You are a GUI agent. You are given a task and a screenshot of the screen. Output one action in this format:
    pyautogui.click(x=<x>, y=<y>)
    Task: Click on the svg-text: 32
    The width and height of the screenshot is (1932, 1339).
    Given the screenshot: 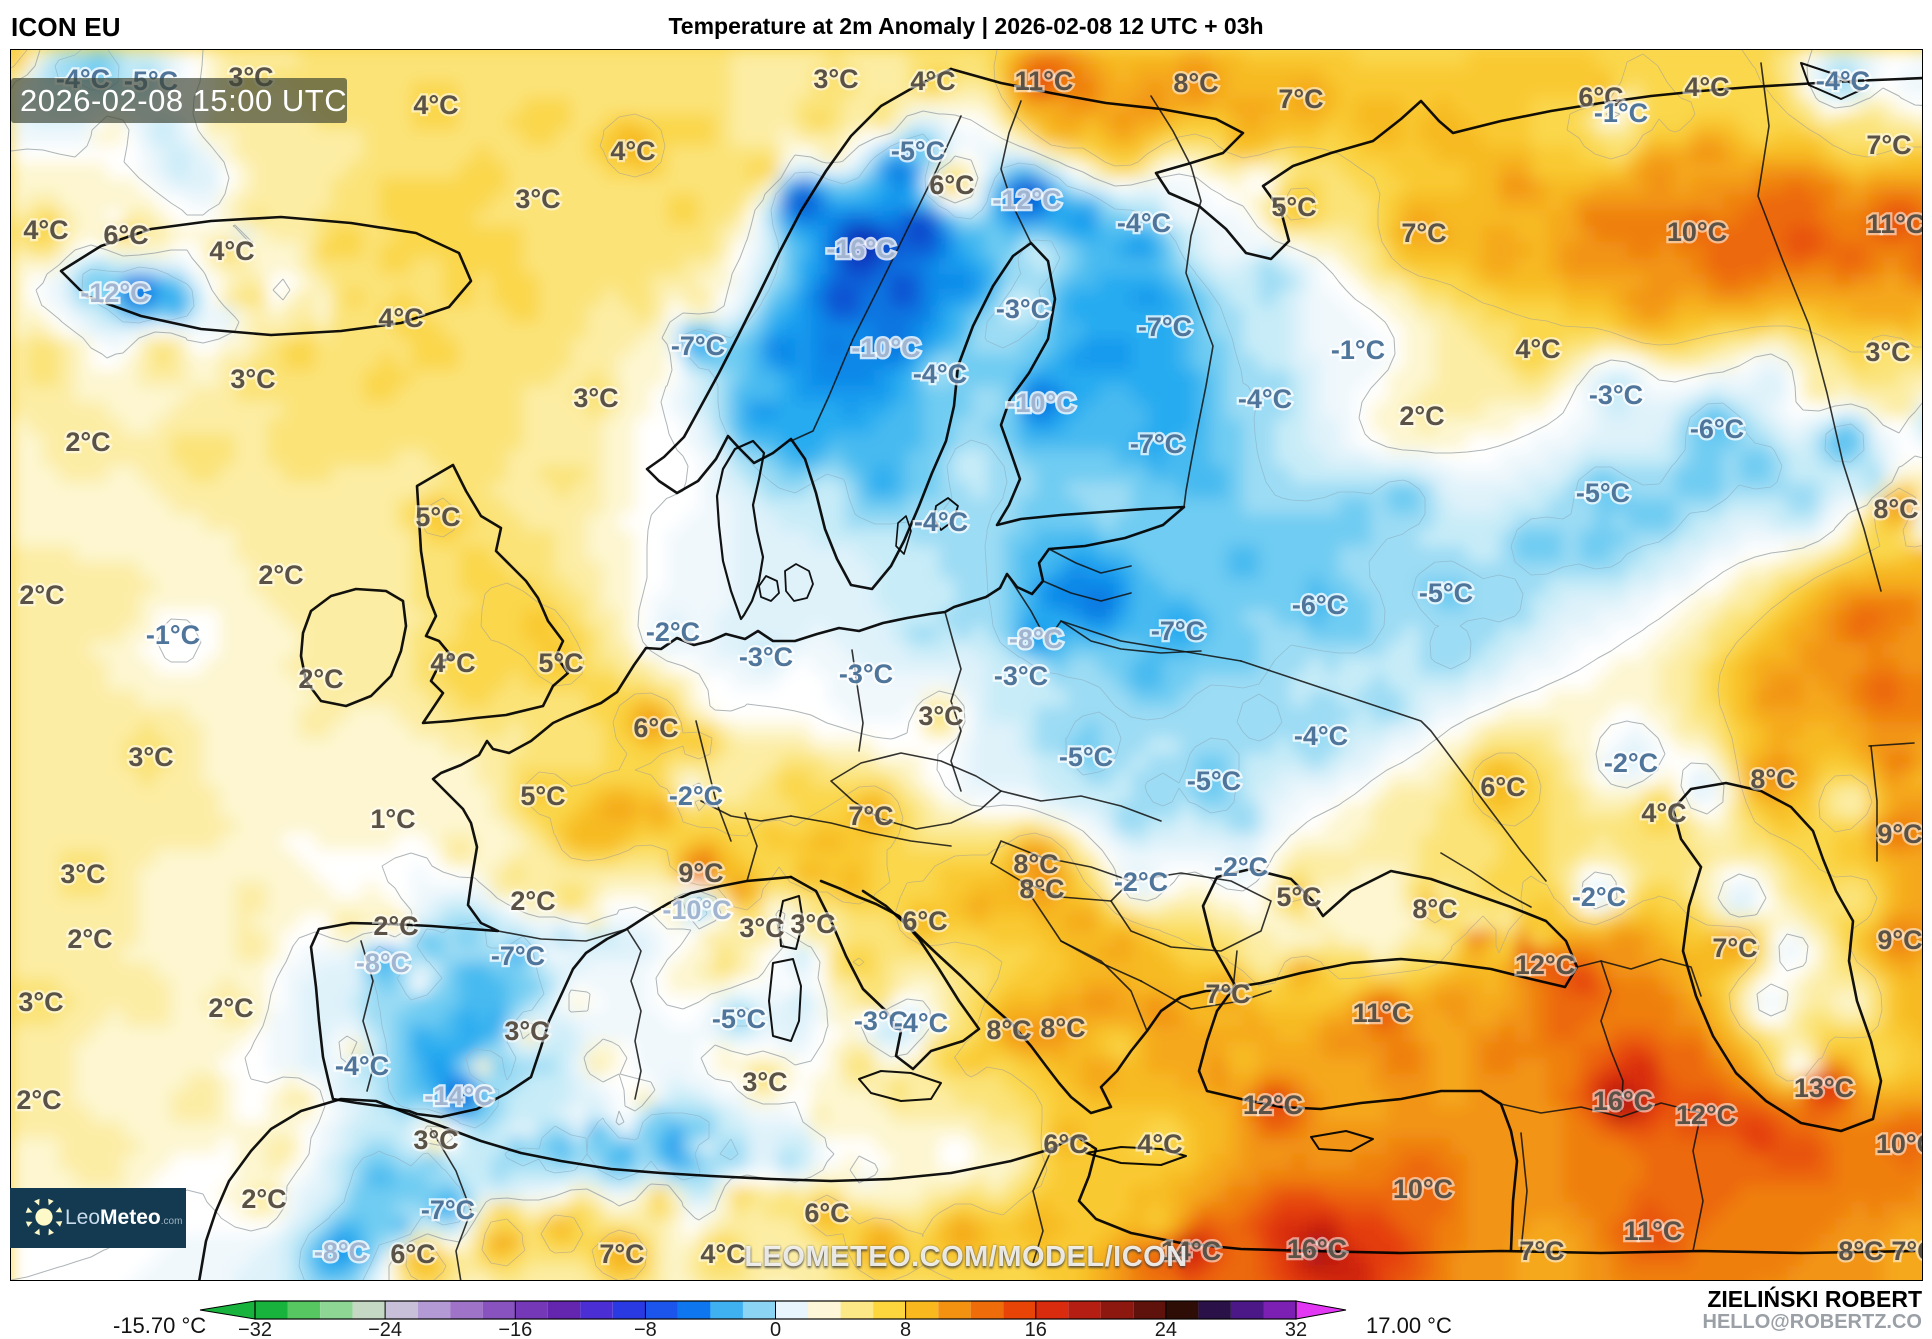 What is the action you would take?
    pyautogui.click(x=1296, y=1328)
    